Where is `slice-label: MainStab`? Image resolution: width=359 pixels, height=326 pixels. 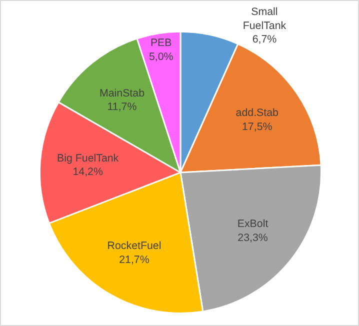
slice-label: MainStab is located at coordinates (122, 93).